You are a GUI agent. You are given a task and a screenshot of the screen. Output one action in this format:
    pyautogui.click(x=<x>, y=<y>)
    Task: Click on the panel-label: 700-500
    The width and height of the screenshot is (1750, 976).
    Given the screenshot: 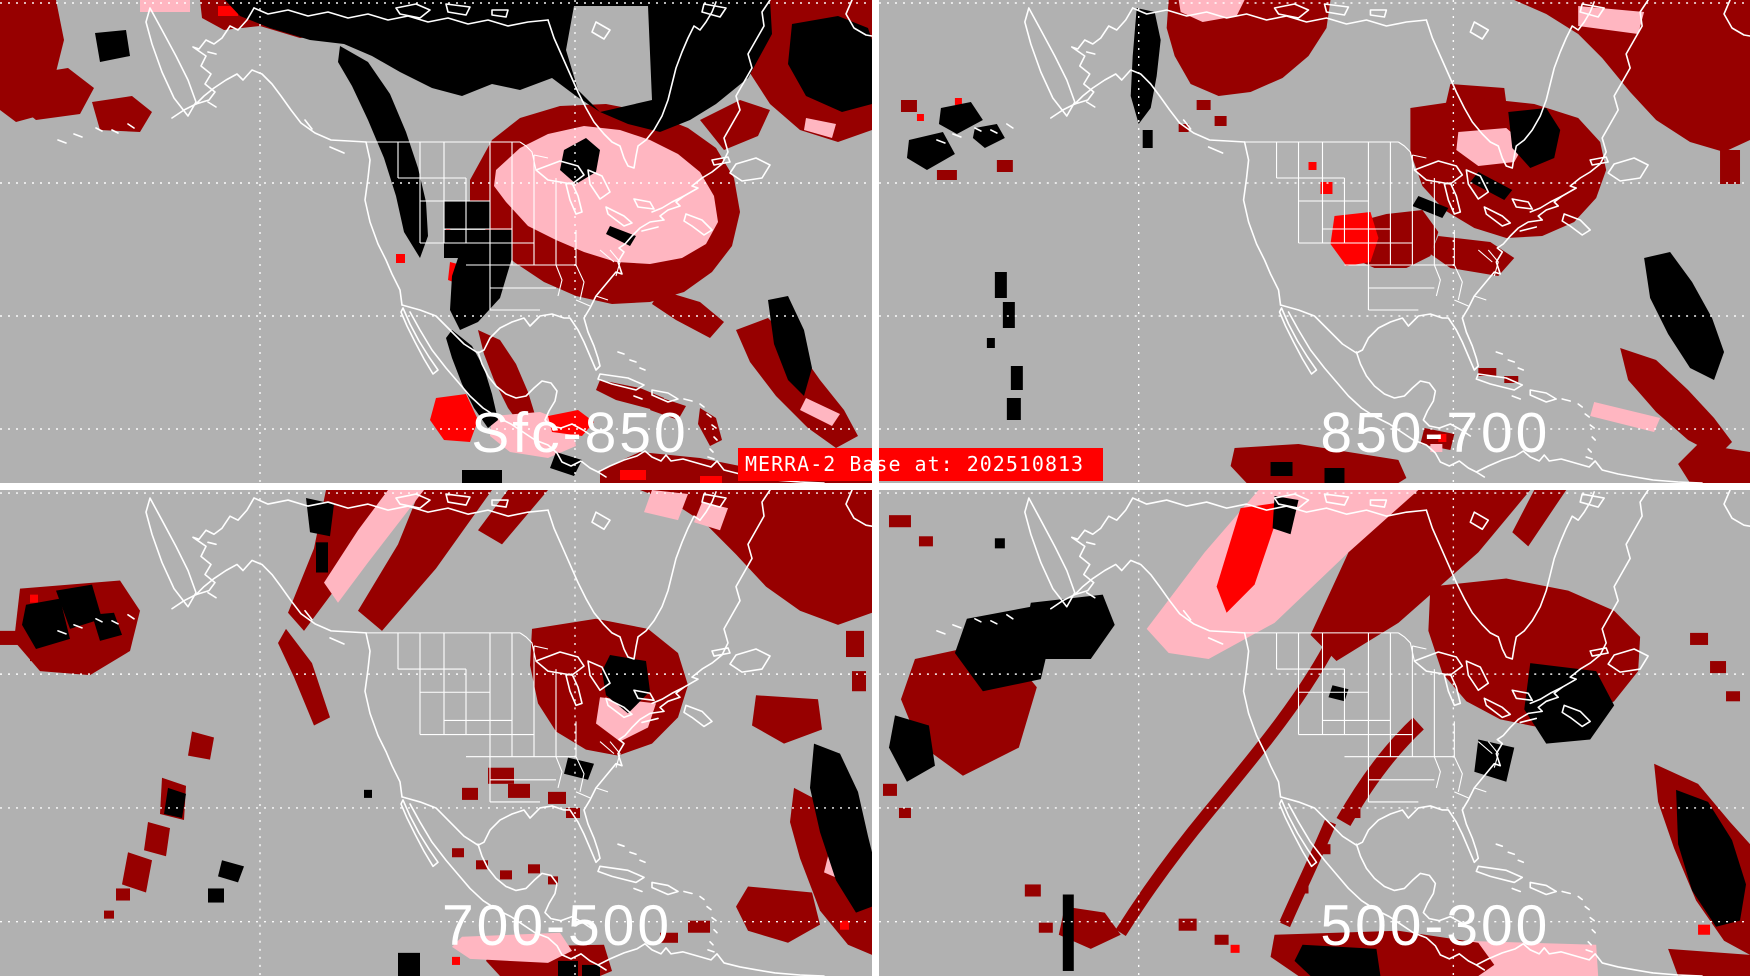 What is the action you would take?
    pyautogui.click(x=557, y=926)
    